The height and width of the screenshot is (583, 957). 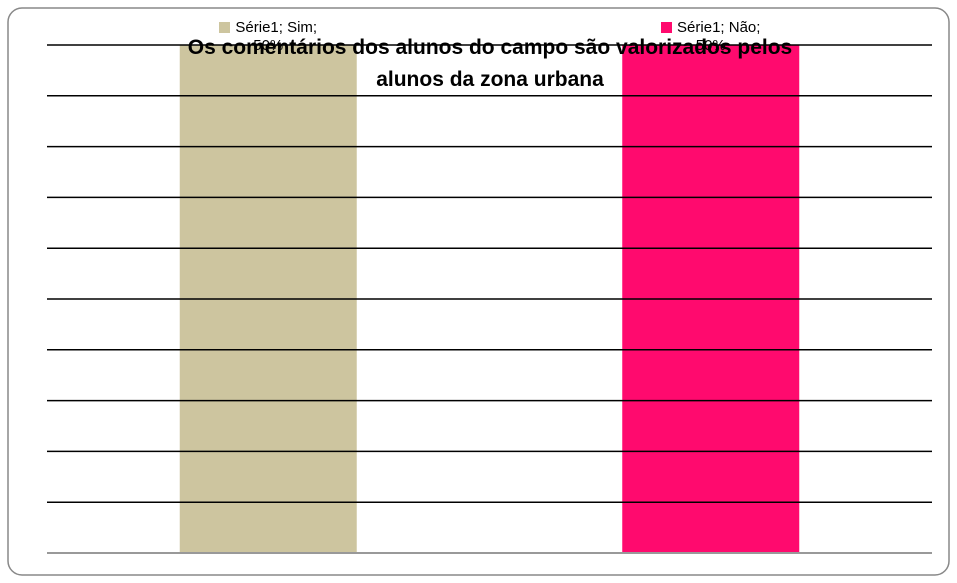 I want to click on data-label-text: Série1; Não; 50%, so click(x=719, y=36).